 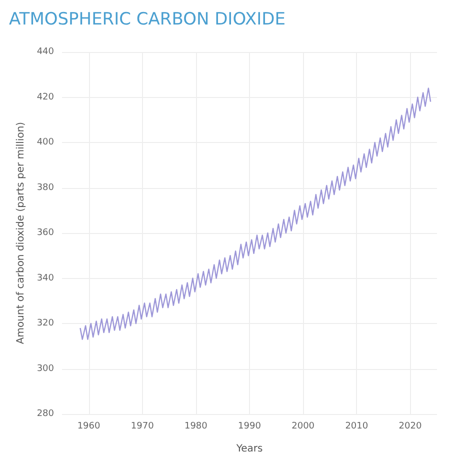 I want to click on y-tick-label: 400, so click(x=45, y=143).